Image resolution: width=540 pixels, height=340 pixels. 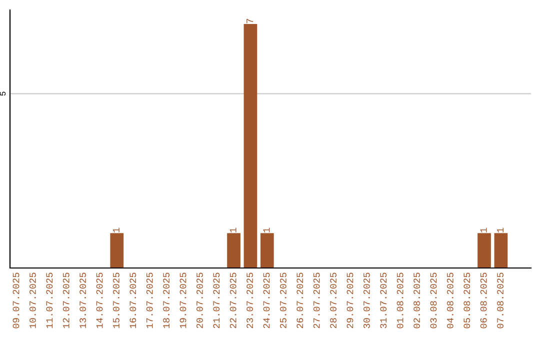 What do you see at coordinates (83, 300) in the screenshot?
I see `x-tick-label: 13.07.2025` at bounding box center [83, 300].